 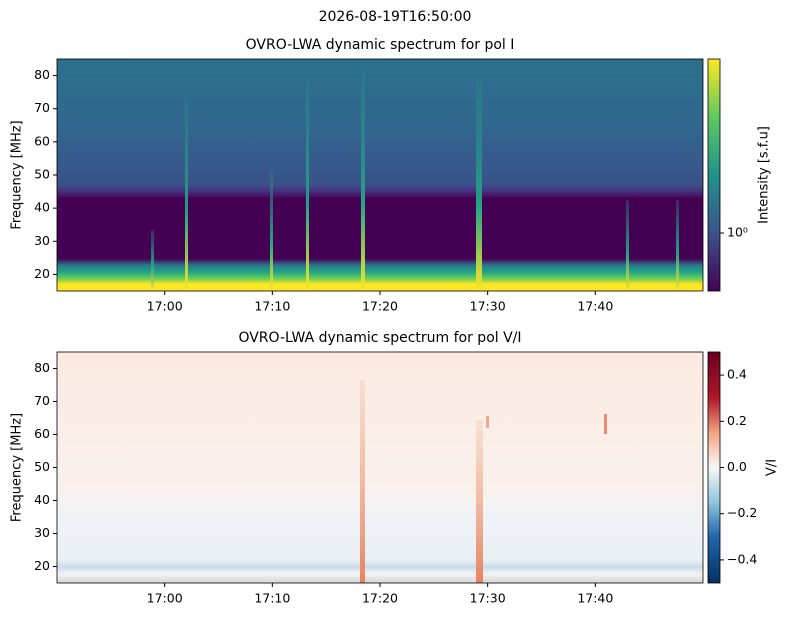 What do you see at coordinates (742, 512) in the screenshot?
I see `colorbar-tick-label: −0.2` at bounding box center [742, 512].